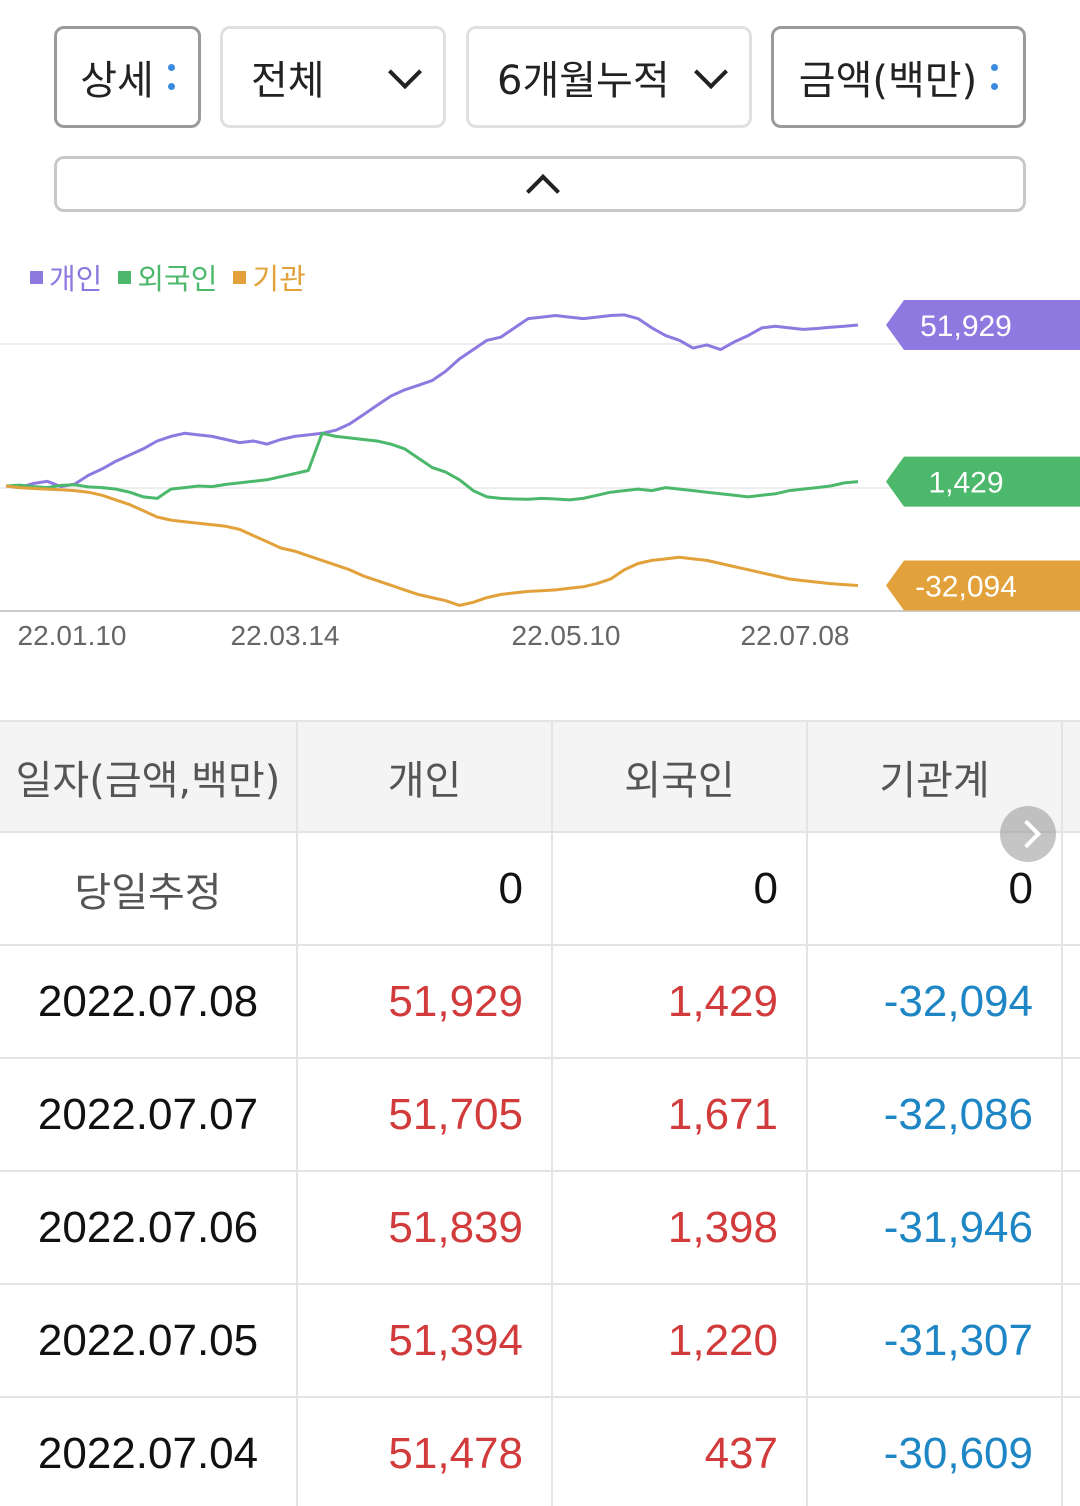  What do you see at coordinates (680, 888) in the screenshot?
I see `cell-foreign: 0` at bounding box center [680, 888].